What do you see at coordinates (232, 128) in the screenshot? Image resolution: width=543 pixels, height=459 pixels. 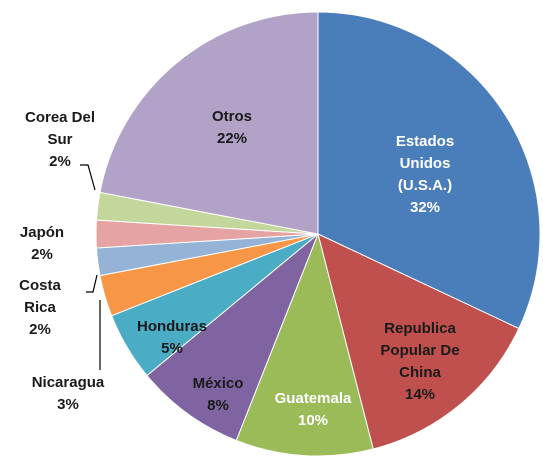 I see `slice-label: Otros 22%` at bounding box center [232, 128].